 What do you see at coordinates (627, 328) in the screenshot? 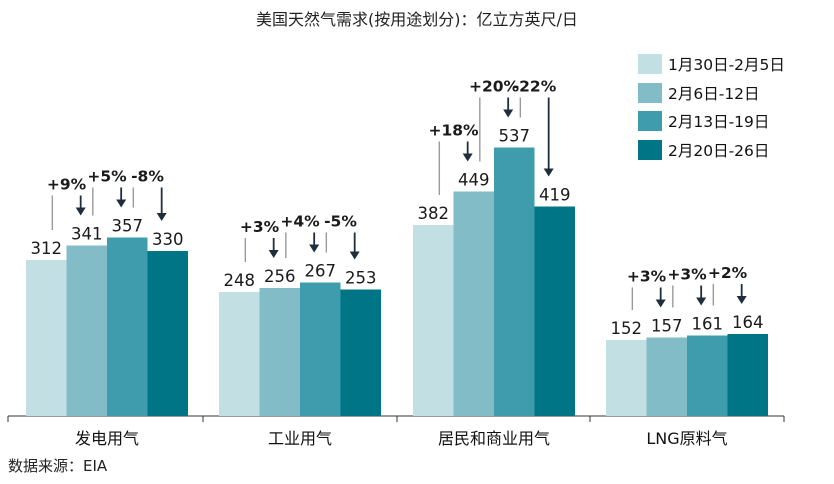
I see `data-label: 152` at bounding box center [627, 328].